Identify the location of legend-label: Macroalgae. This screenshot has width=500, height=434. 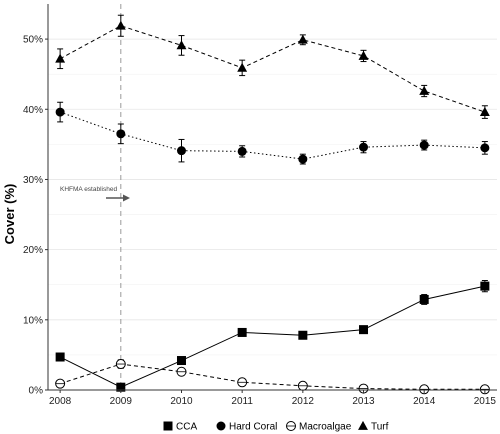
(325, 427).